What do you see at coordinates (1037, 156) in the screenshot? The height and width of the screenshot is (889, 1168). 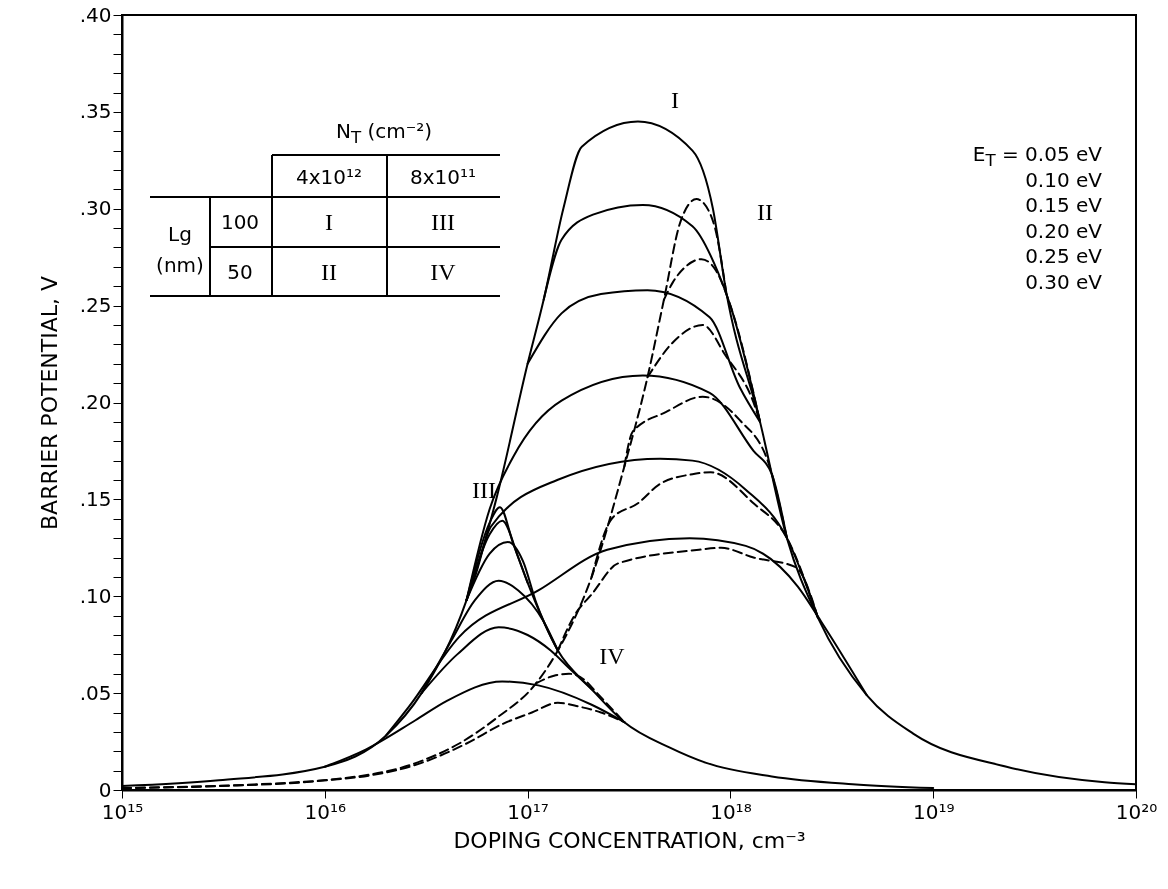 I see `annotation: E$_{T}$ = 0.05 eV` at bounding box center [1037, 156].